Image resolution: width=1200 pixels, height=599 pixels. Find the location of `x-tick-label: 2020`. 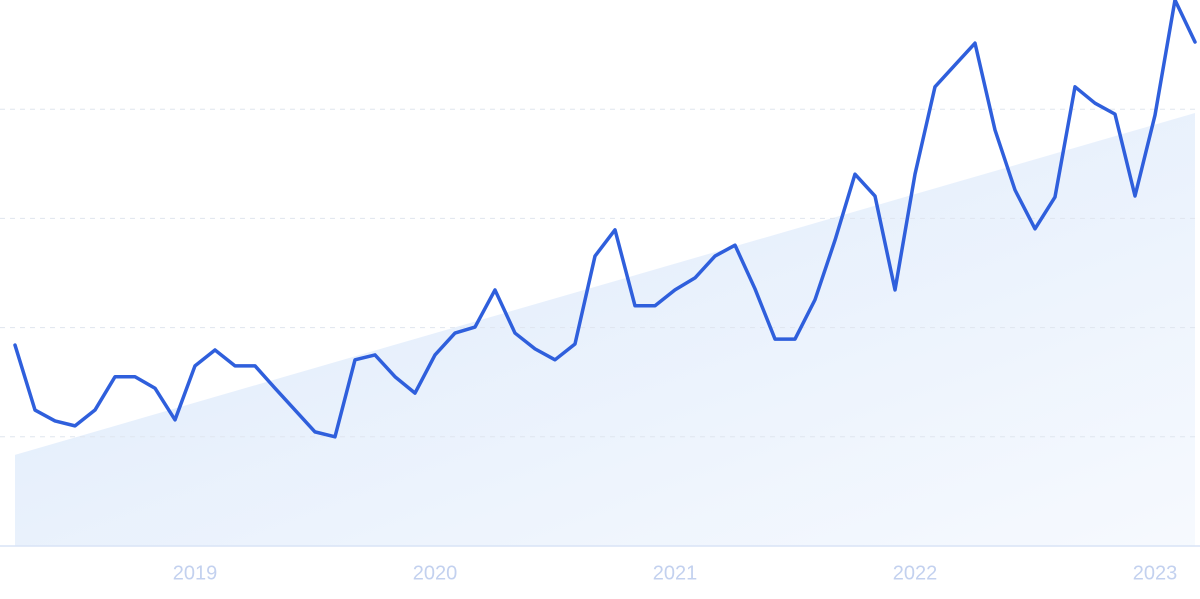

x-tick-label: 2020 is located at coordinates (435, 573).